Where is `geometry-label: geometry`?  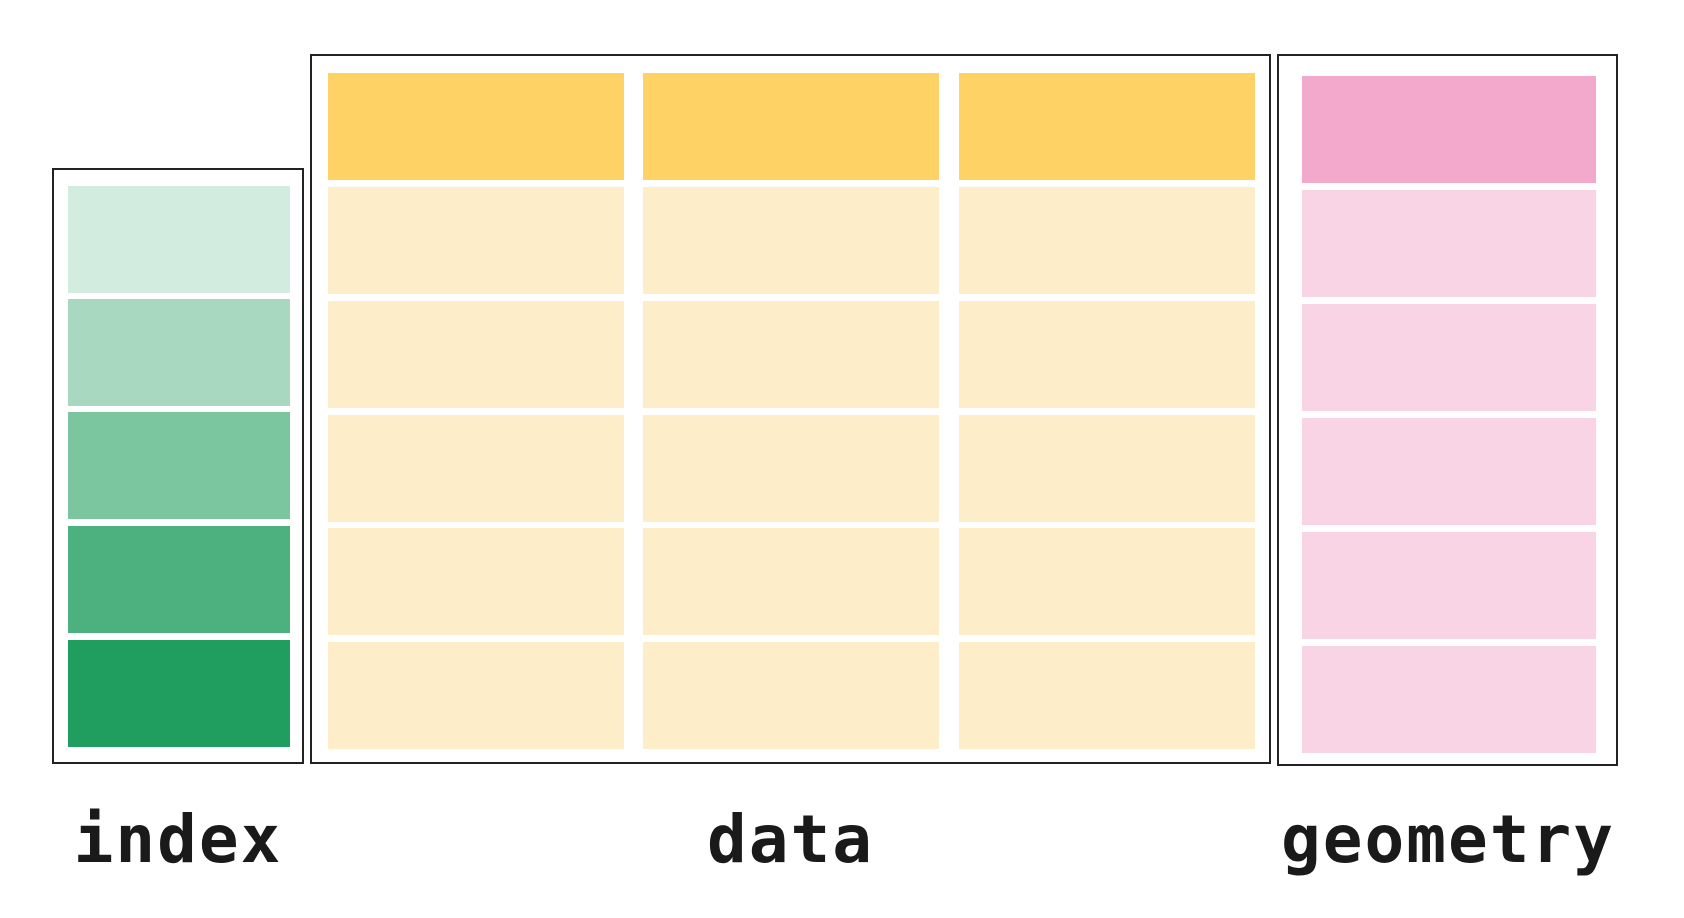 geometry-label: geometry is located at coordinates (1448, 839).